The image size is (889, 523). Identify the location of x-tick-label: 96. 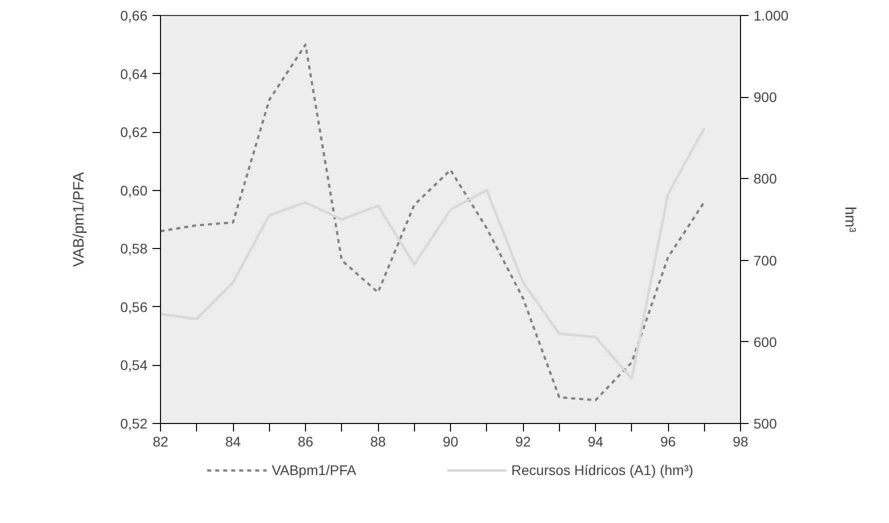
(668, 442).